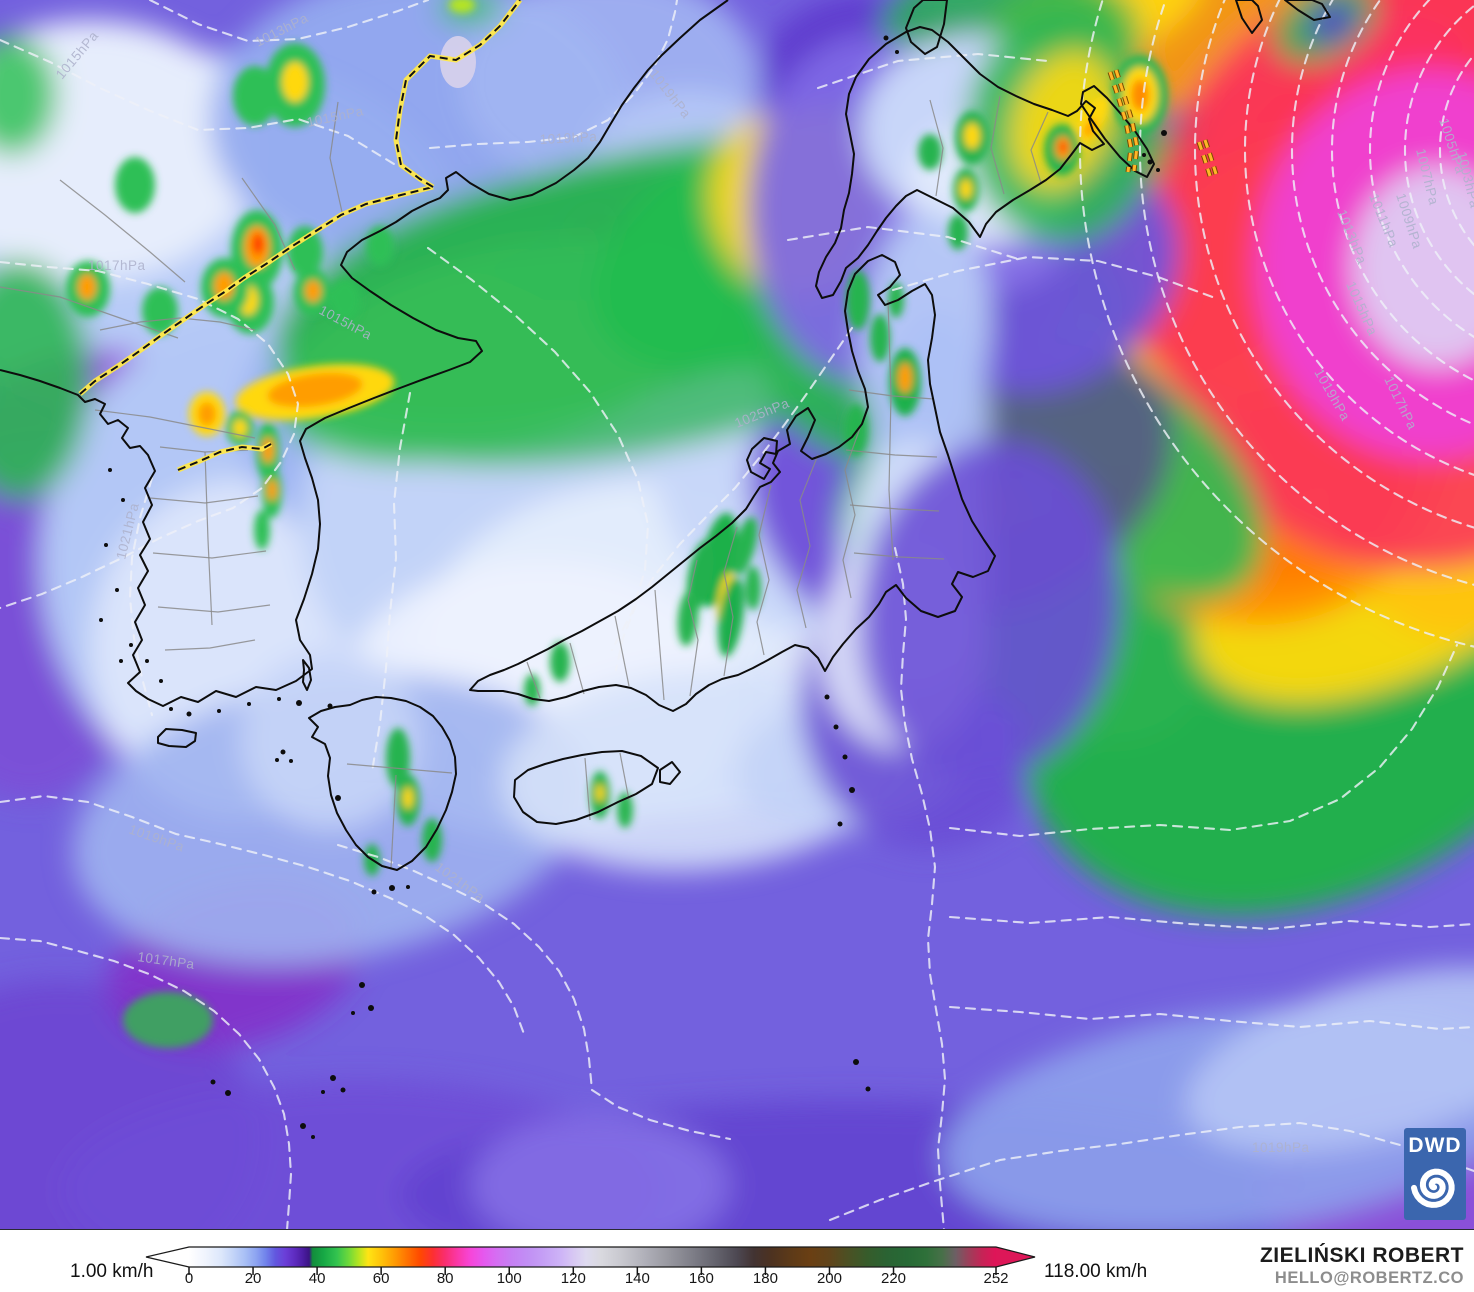 The image size is (1474, 1292). Describe the element at coordinates (701, 1278) in the screenshot. I see `scale-tick-label: 160` at that location.